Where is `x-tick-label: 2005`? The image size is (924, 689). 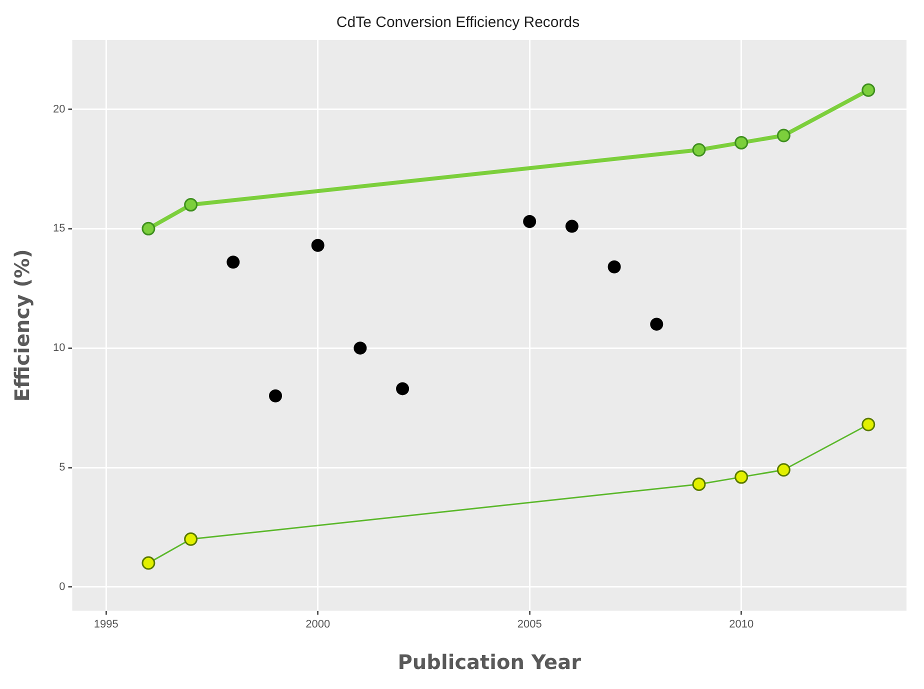 x-tick-label: 2005 is located at coordinates (529, 624).